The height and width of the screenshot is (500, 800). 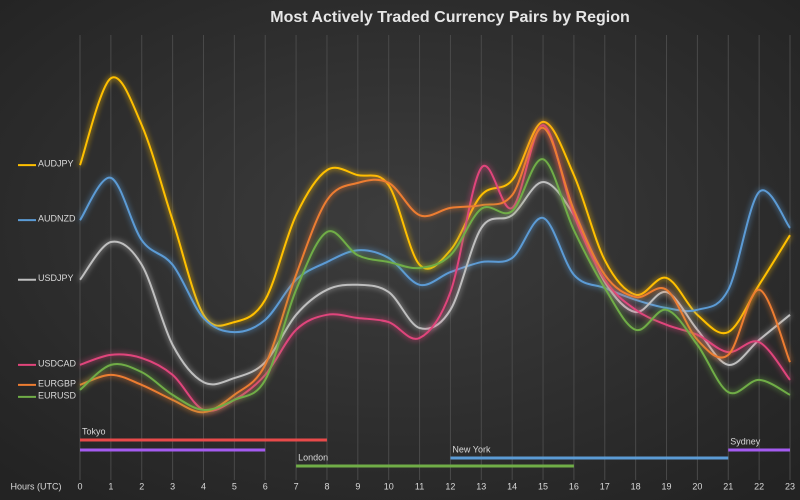 What do you see at coordinates (234, 486) in the screenshot?
I see `x-tick-label: 5` at bounding box center [234, 486].